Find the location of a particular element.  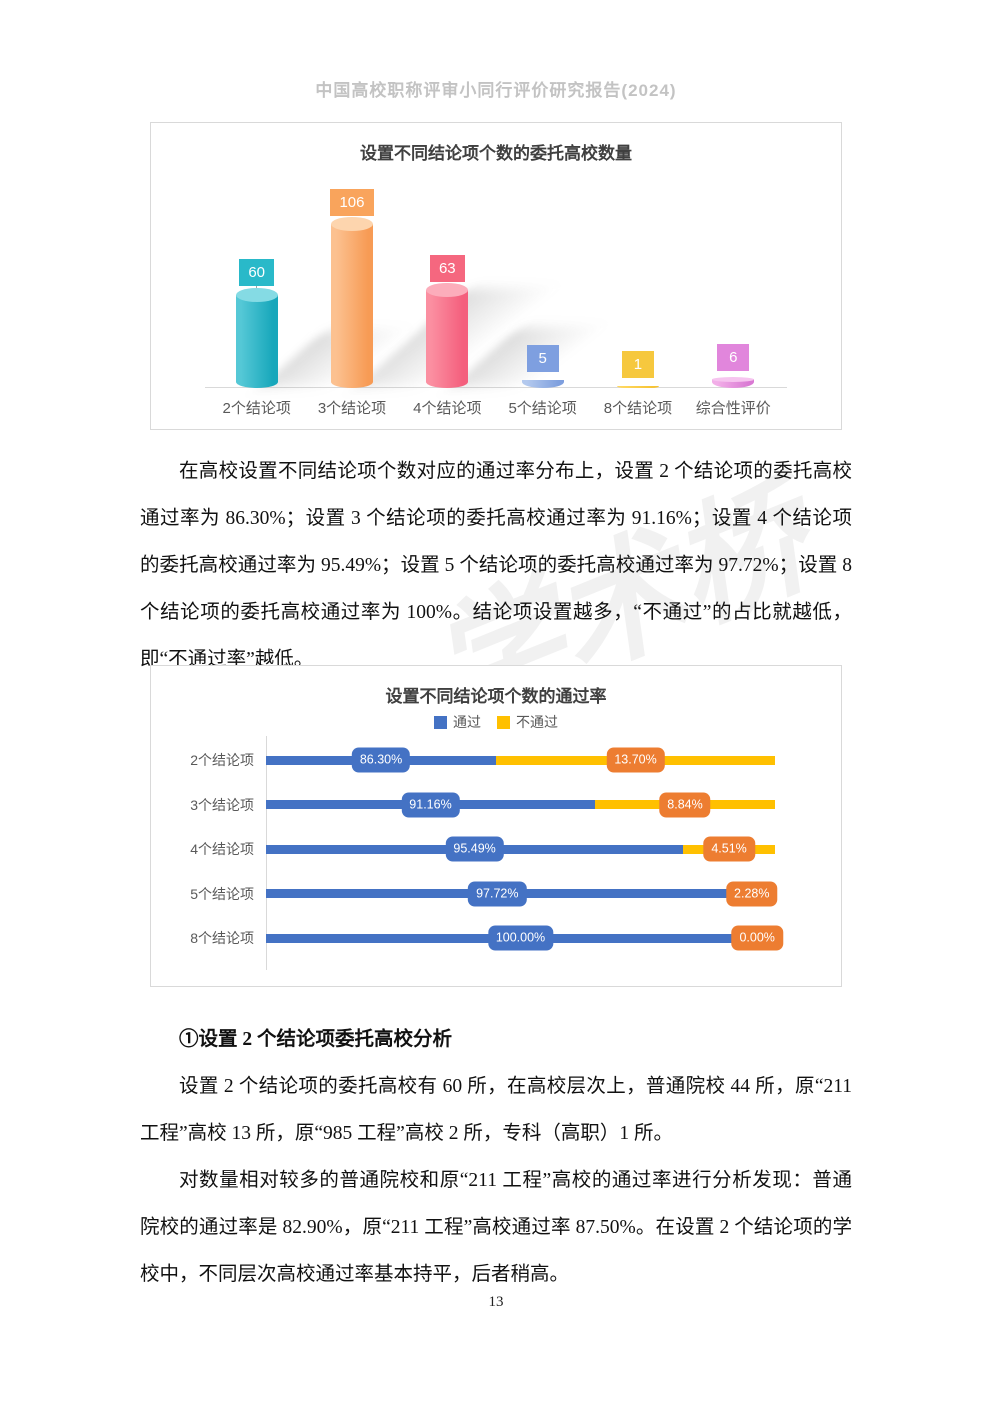

bar-column: 6 is located at coordinates (733, 285).